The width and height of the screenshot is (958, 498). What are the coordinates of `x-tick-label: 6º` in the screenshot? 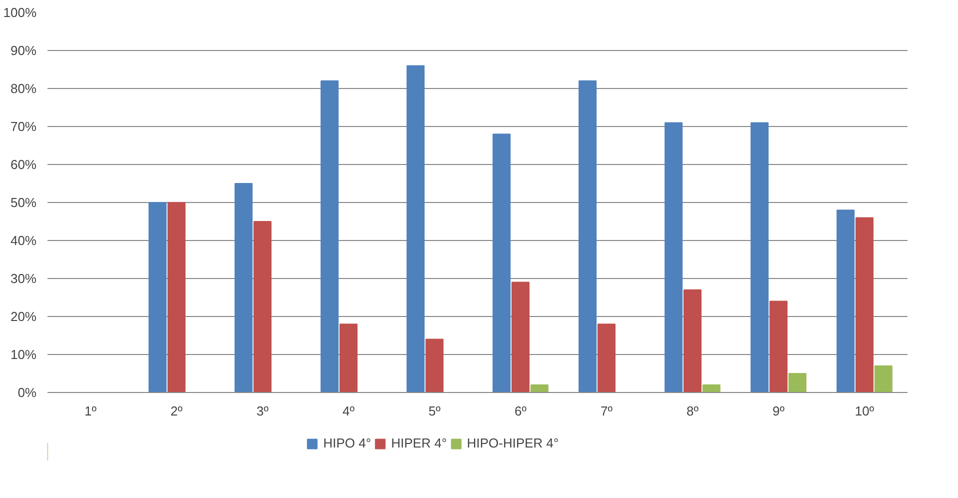 It's located at (520, 411).